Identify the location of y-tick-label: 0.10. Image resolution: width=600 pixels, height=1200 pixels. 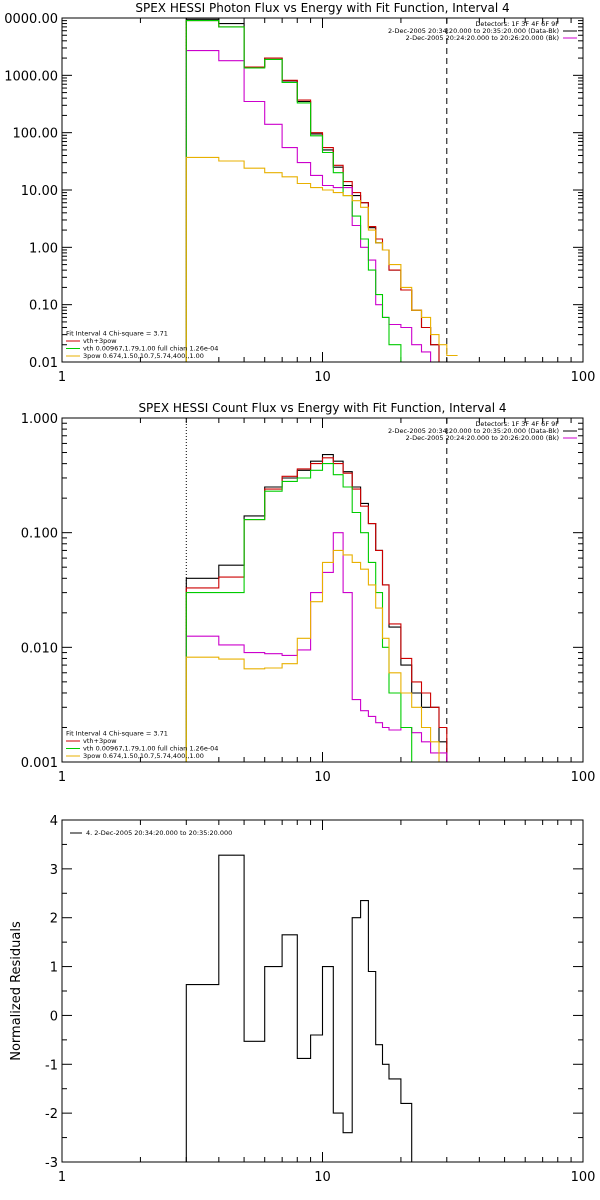
(43, 306).